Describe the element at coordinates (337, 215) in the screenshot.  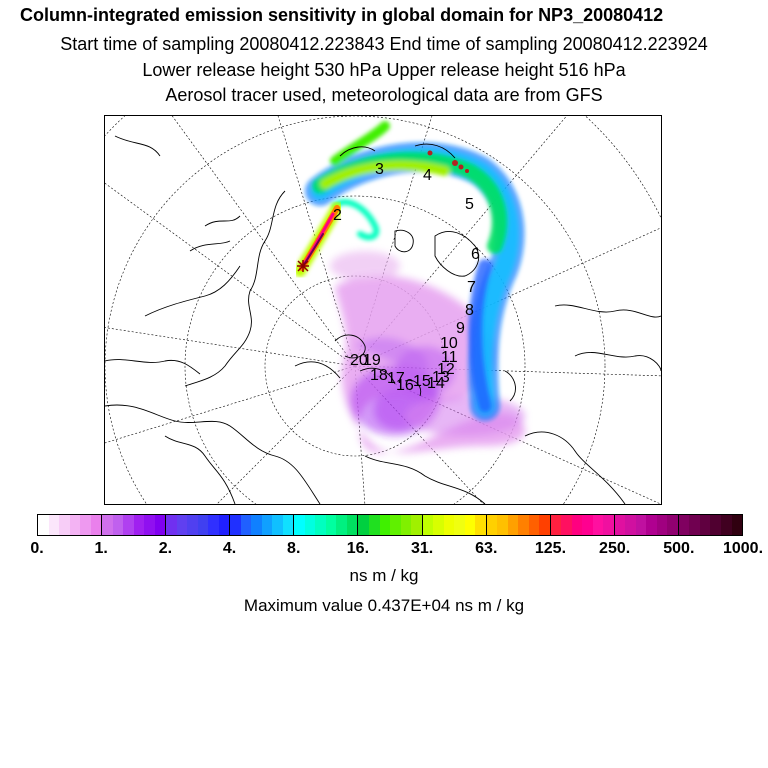
I see `day-label: 2` at that location.